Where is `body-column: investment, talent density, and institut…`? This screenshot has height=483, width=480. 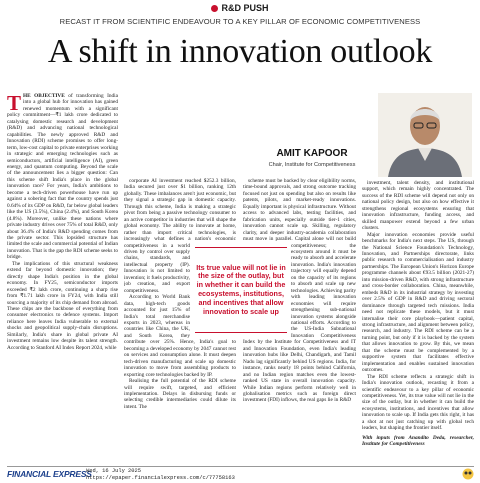 body-column: investment, talent density, and institut… is located at coordinates (418, 321).